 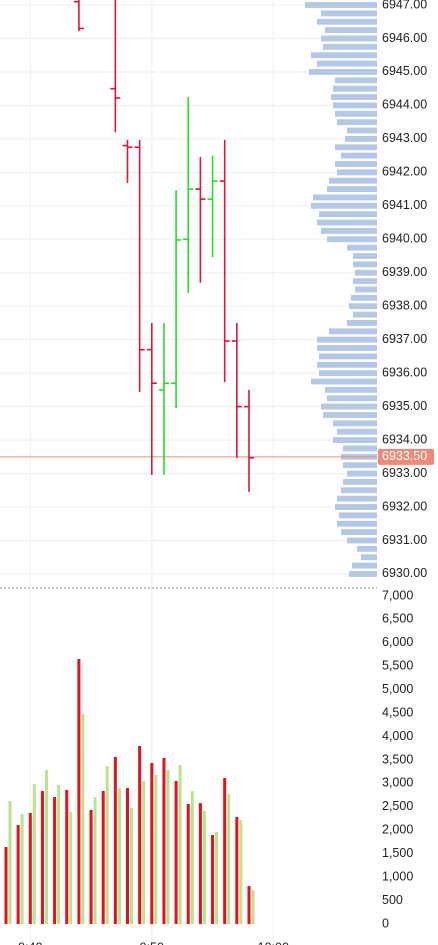 I want to click on y-tick-label: 6944.00, so click(x=404, y=105).